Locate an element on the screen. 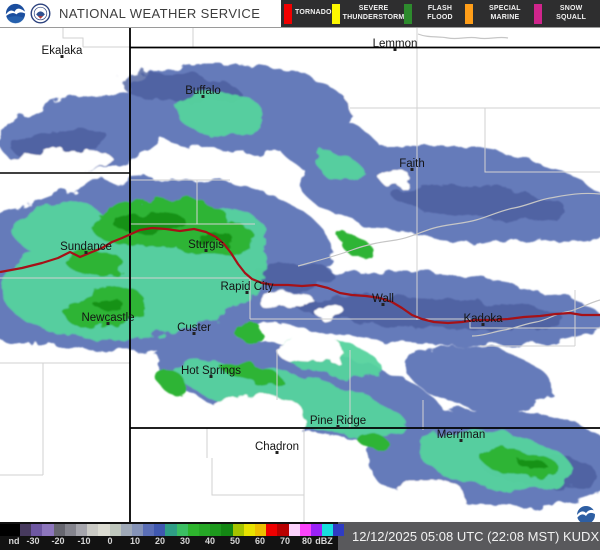  scale-label: -20 is located at coordinates (58, 541).